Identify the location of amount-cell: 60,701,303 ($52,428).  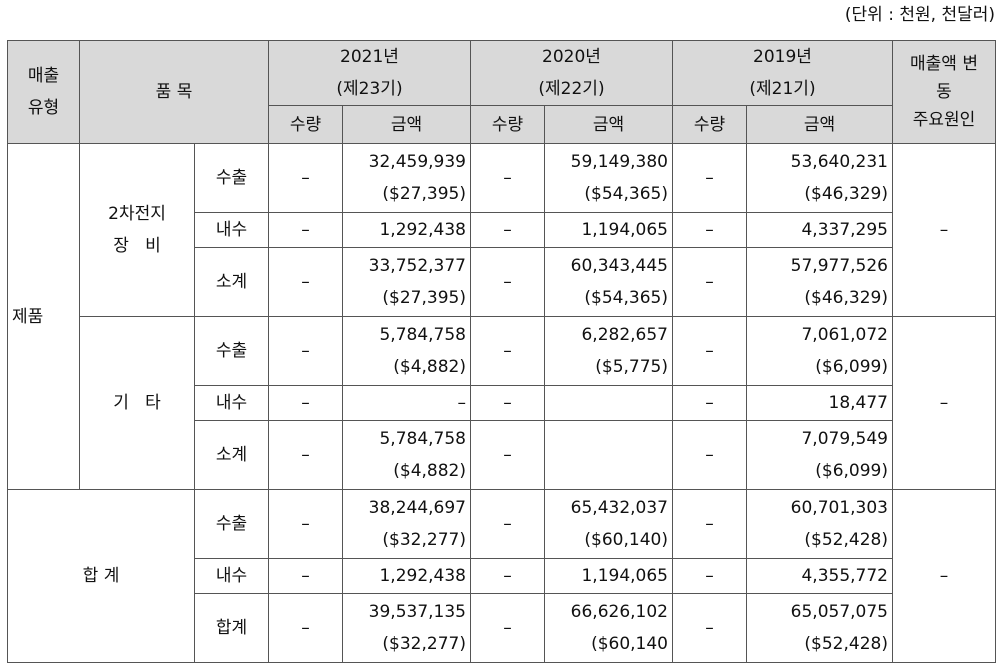
(819, 524).